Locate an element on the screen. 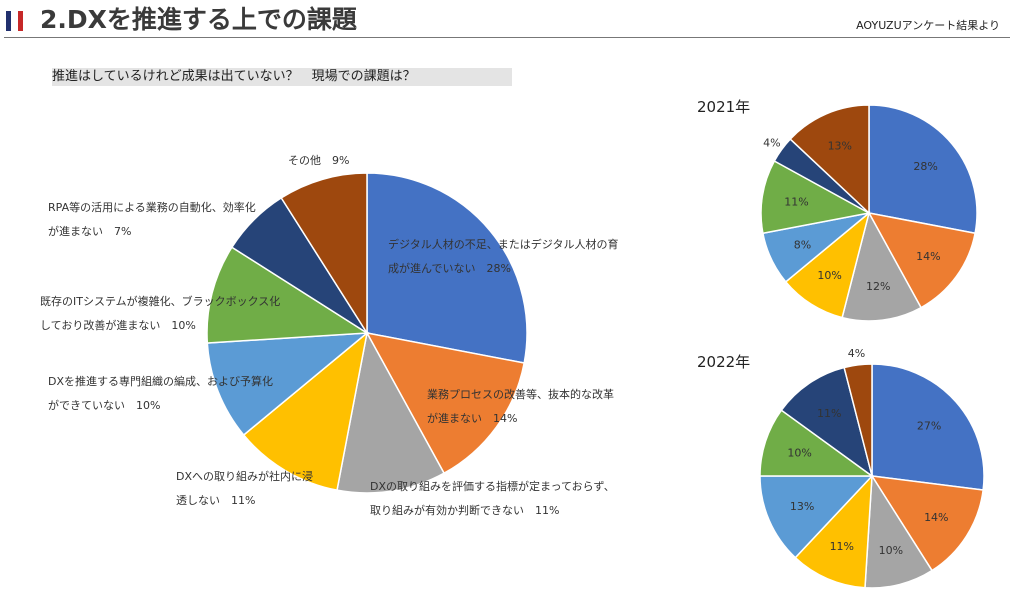 The width and height of the screenshot is (1012, 602). year-label-2021: 2021年 is located at coordinates (724, 107).